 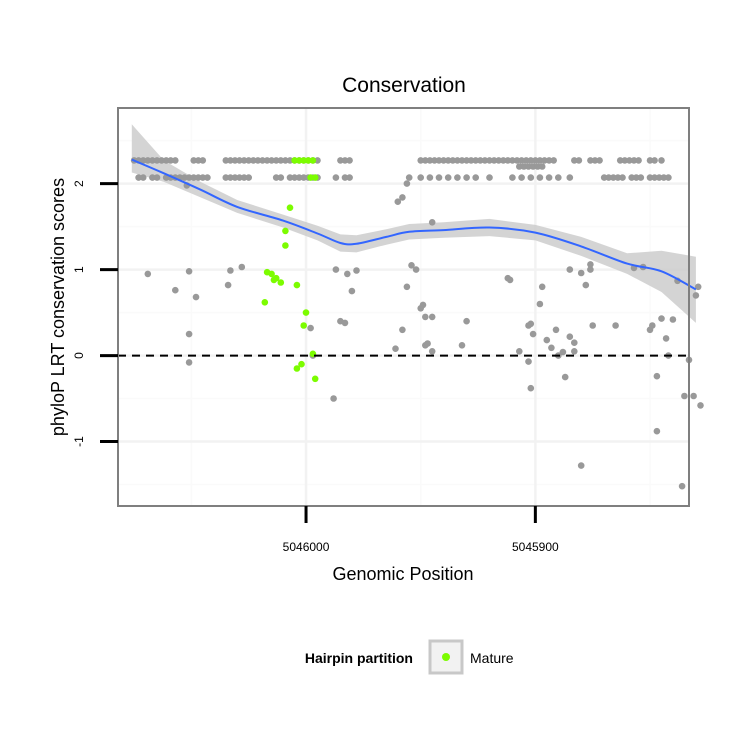 I want to click on x-axis-label: Genomic Position, so click(x=402, y=574).